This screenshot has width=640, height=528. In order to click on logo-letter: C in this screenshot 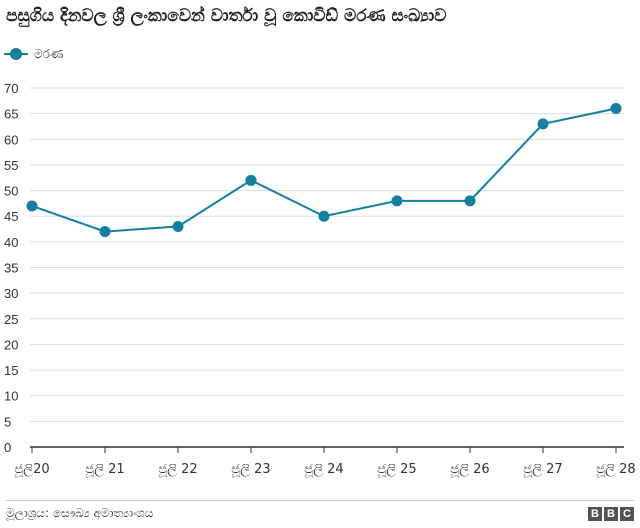, I will do `click(627, 514)`.